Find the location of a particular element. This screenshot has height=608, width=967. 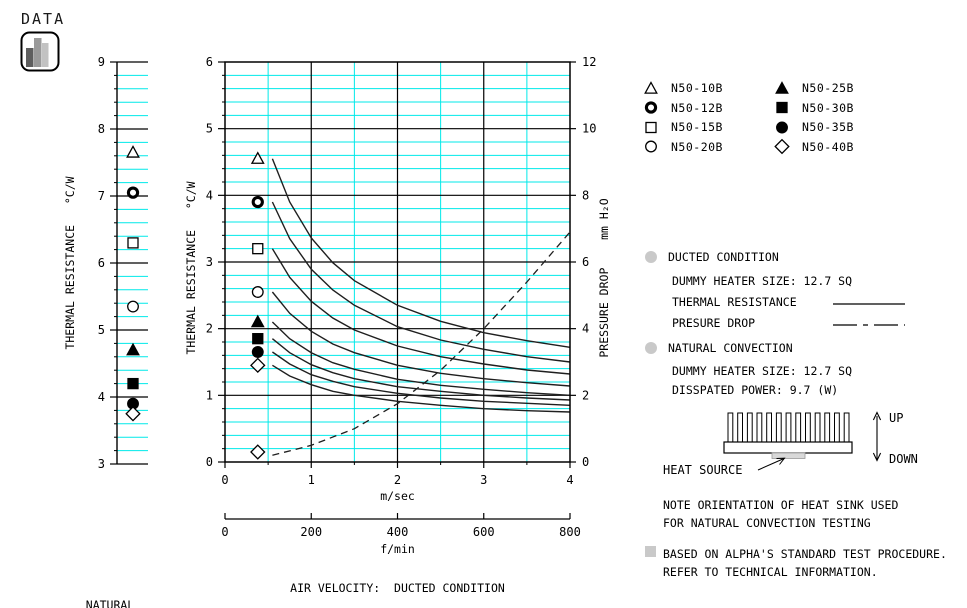

svg-text: 12 is located at coordinates (589, 62).